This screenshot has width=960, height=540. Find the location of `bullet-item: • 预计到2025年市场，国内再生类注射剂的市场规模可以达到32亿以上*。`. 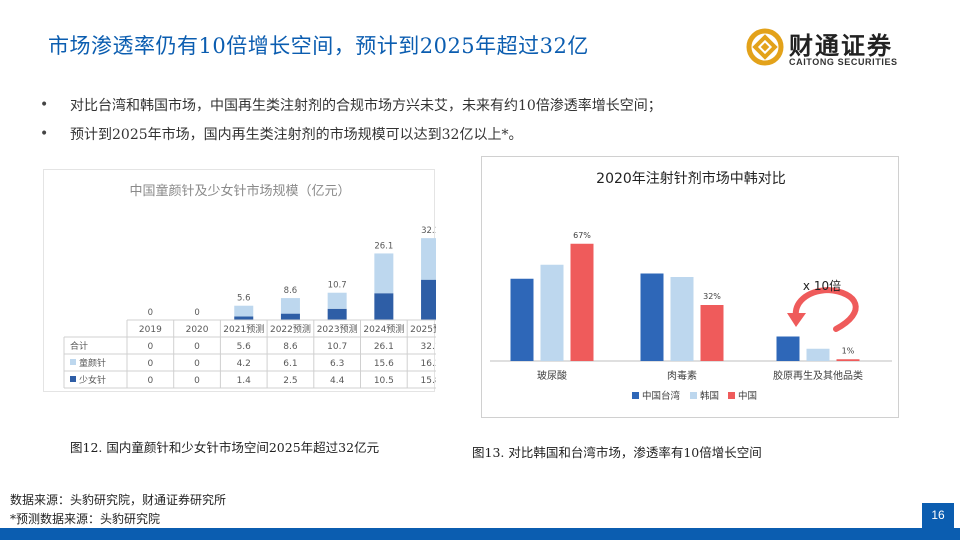

bullet-item: • 预计到2025年市场，国内再生类注射剂的市场规模可以达到32亿以上*。 is located at coordinates (350, 133).